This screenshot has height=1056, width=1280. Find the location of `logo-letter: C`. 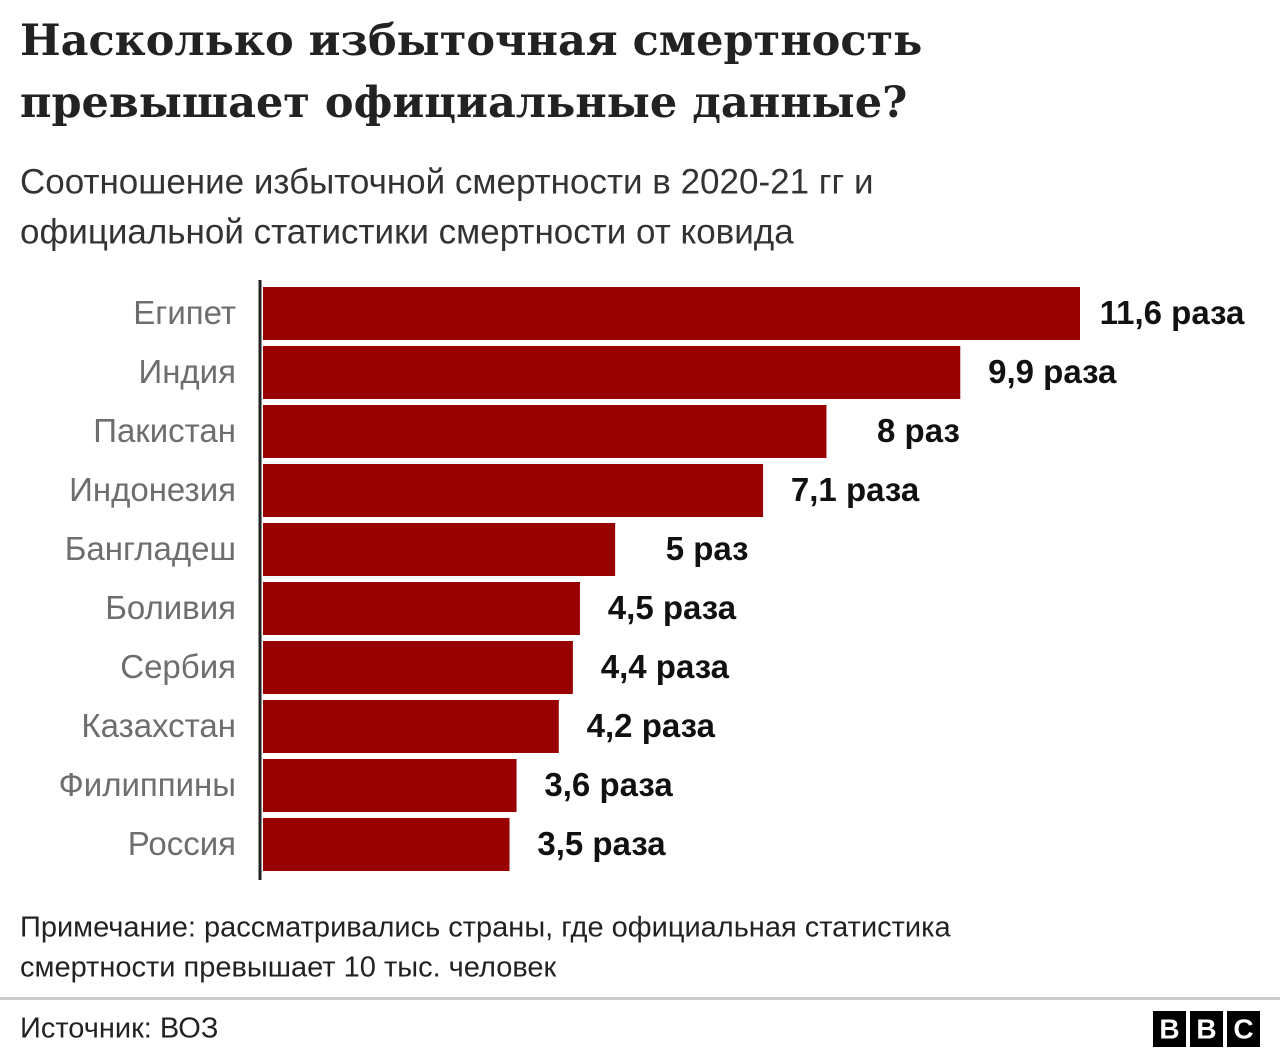

logo-letter: C is located at coordinates (1243, 1028).